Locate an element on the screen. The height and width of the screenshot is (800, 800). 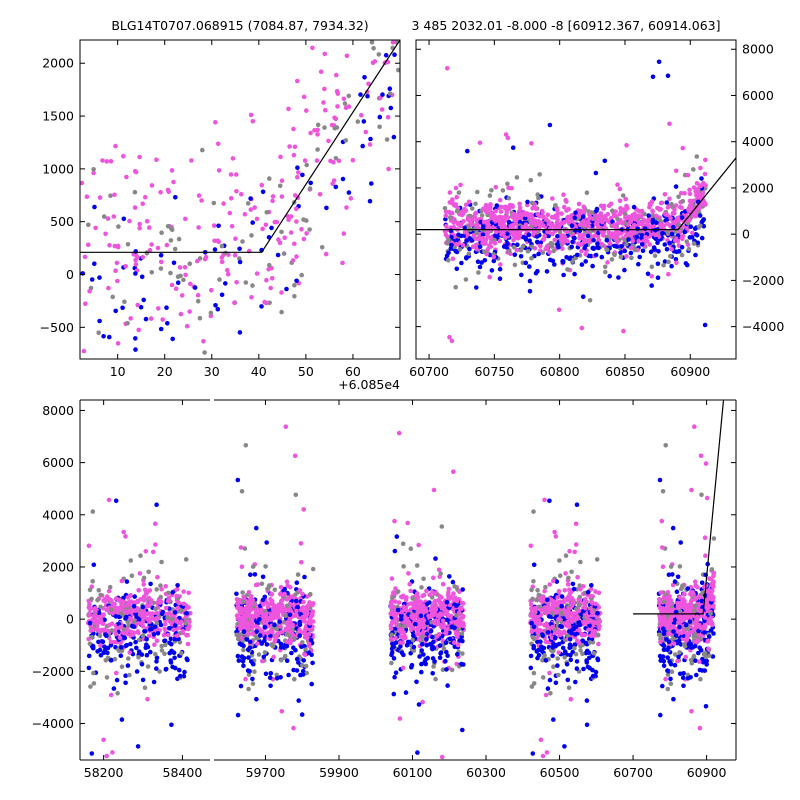
x-tick-label: 60 is located at coordinates (353, 371).